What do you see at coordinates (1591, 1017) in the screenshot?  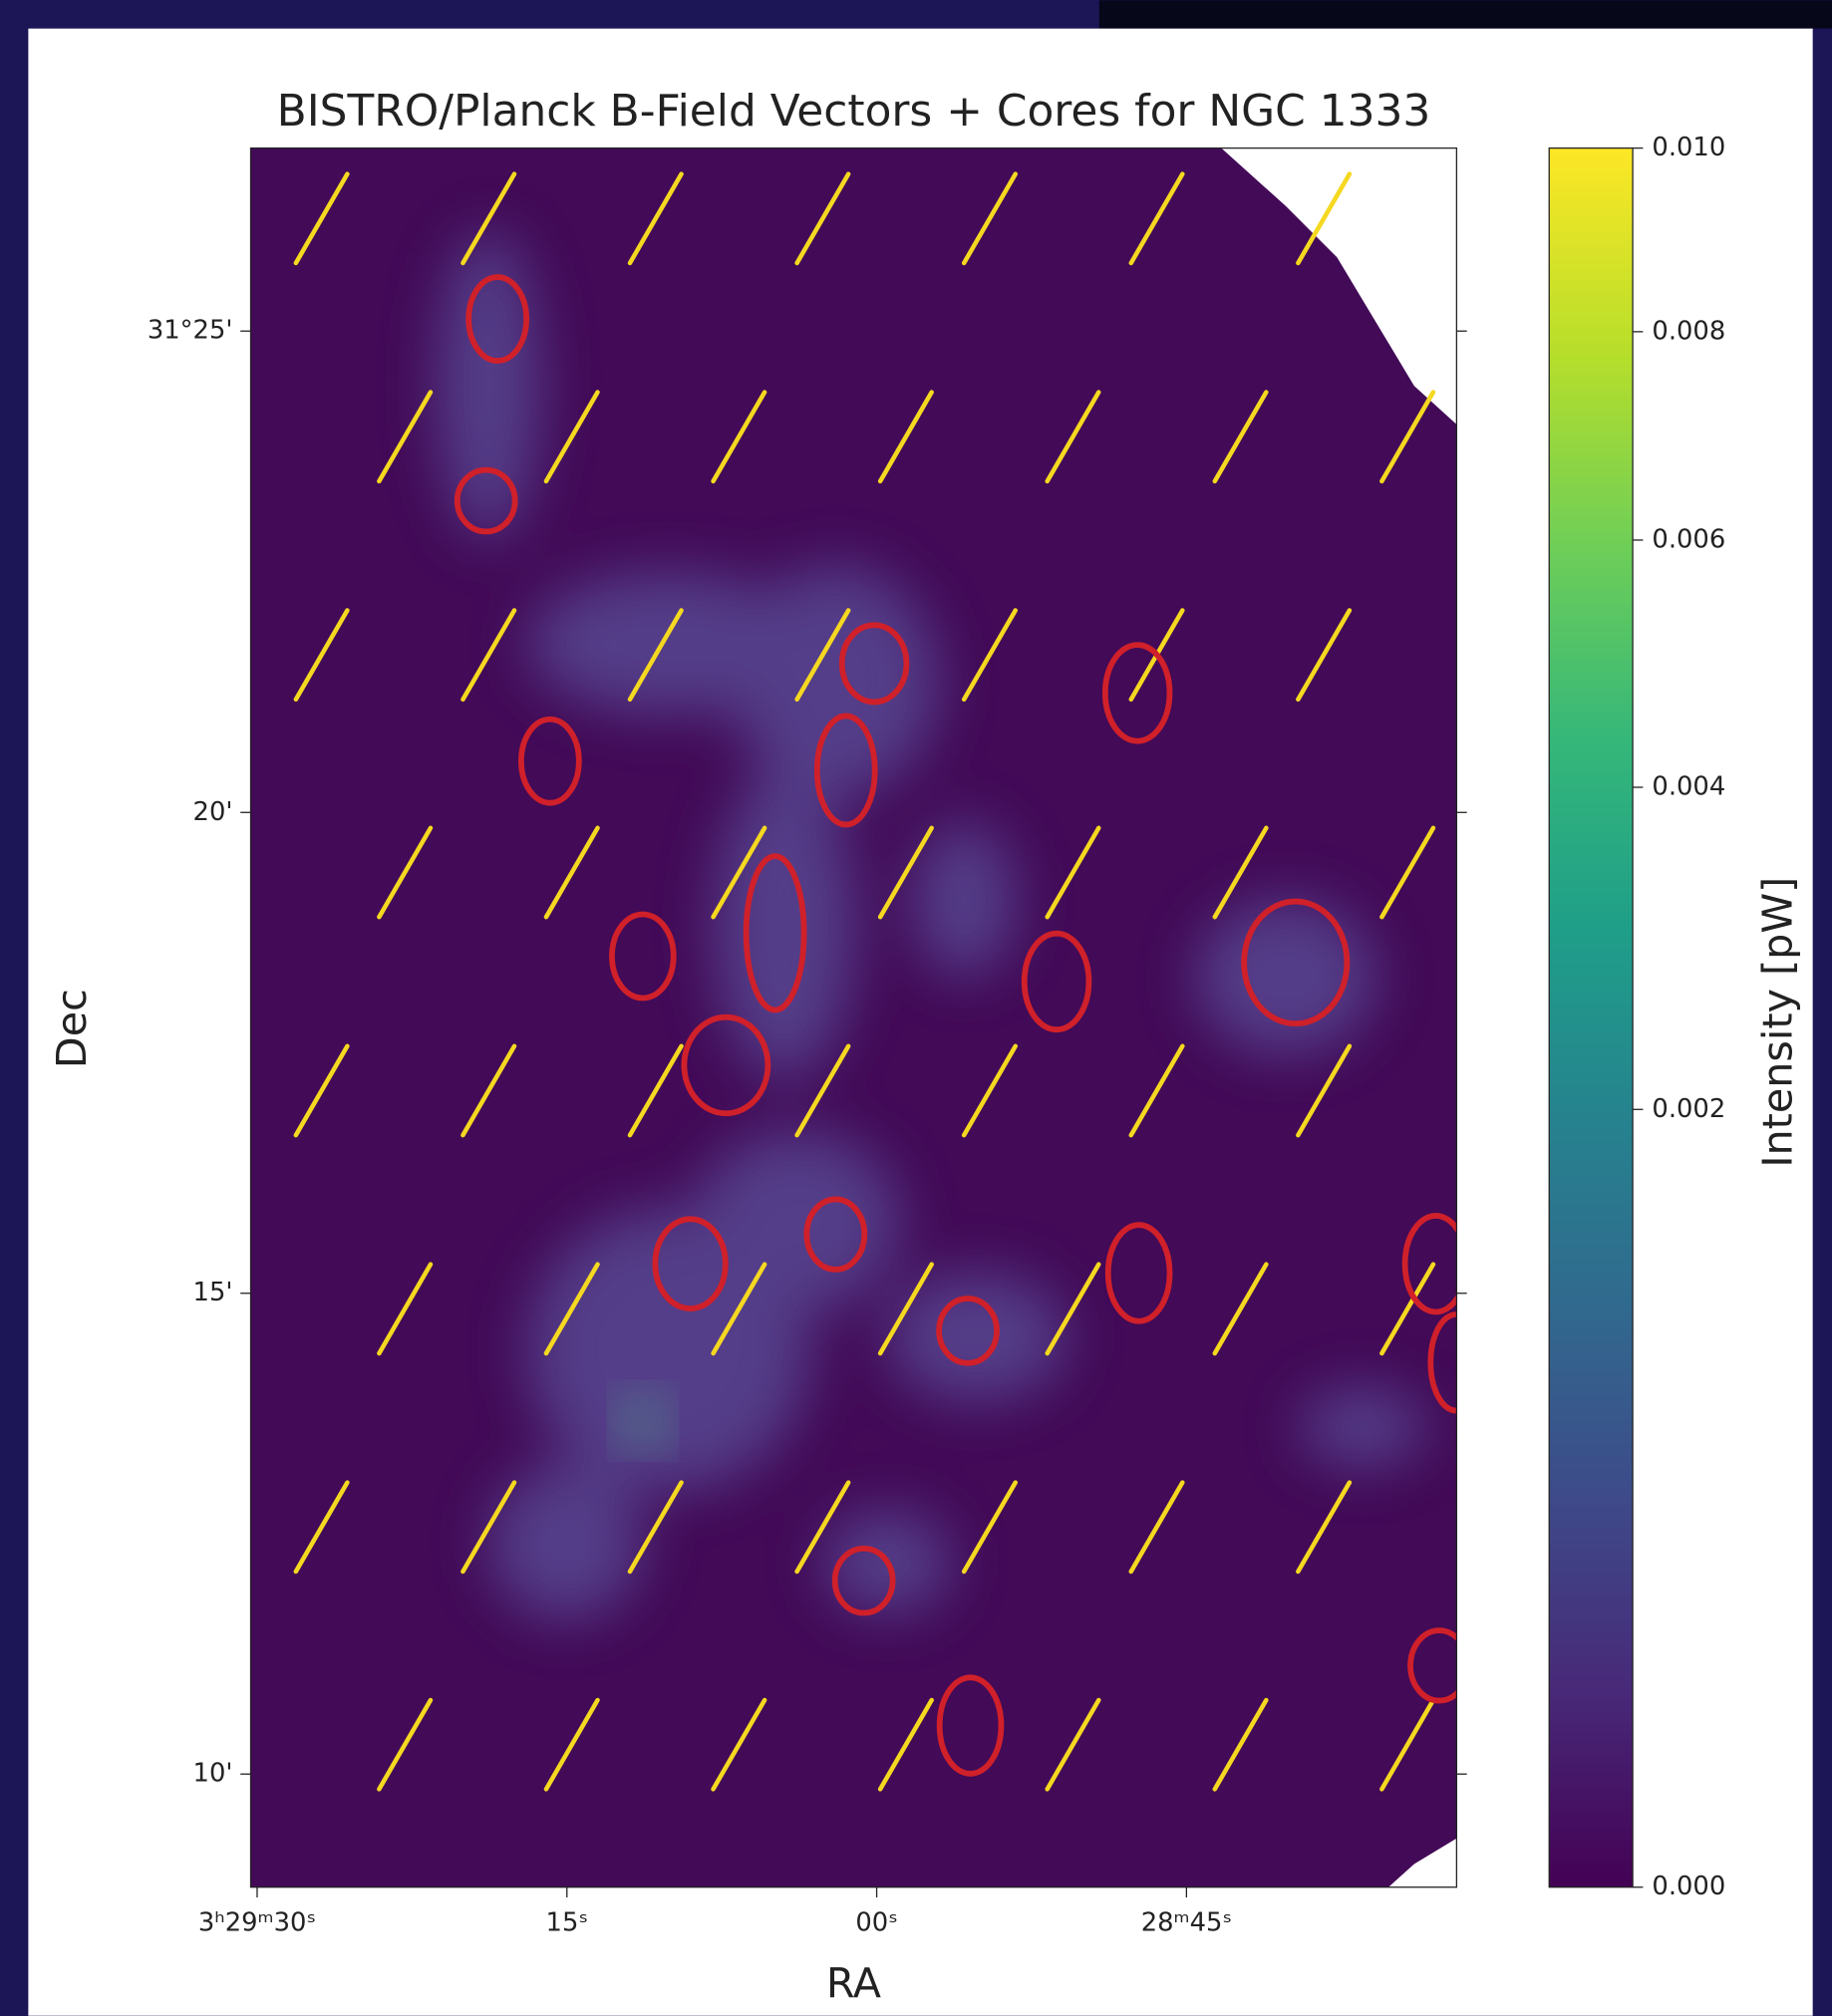 I see `colorbar` at bounding box center [1591, 1017].